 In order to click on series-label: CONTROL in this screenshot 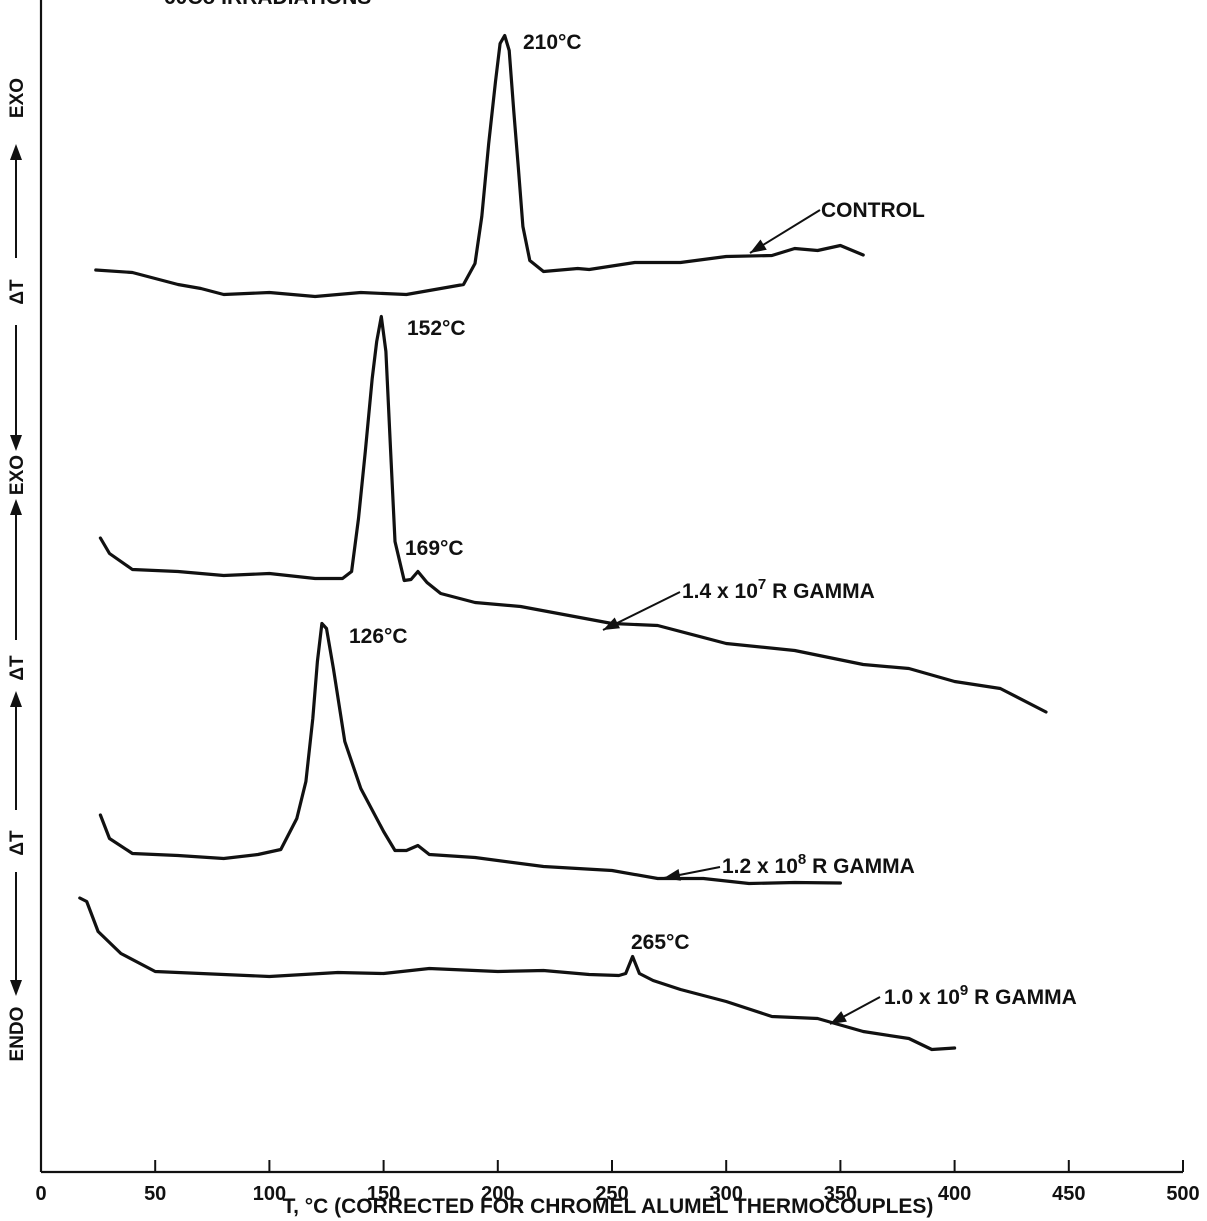, I will do `click(873, 210)`.